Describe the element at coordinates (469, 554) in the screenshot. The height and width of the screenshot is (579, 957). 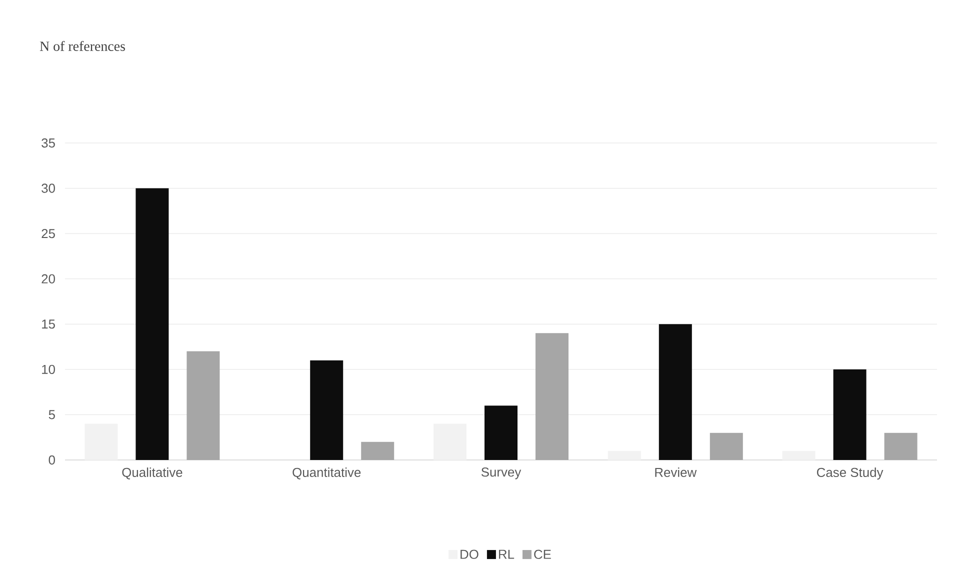
I see `legend-label: DO` at that location.